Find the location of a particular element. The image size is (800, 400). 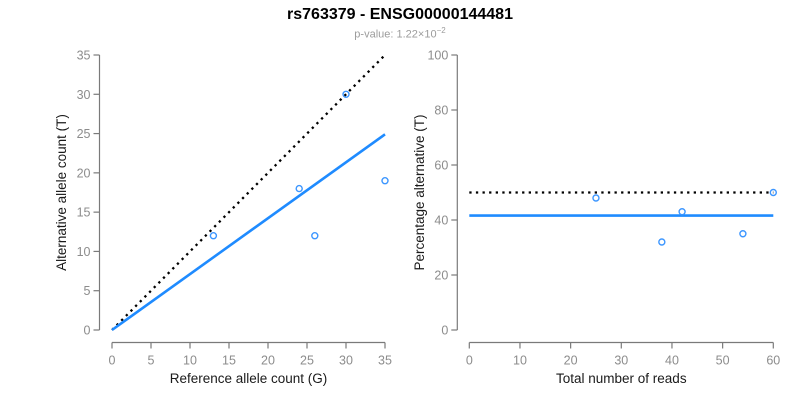

x-axis-title: Reference allele count (G) is located at coordinates (249, 378).